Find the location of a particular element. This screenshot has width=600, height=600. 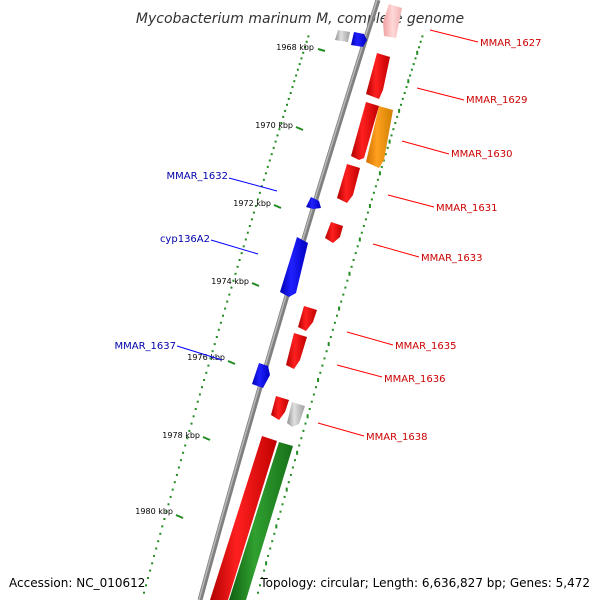

gene-label-mmar-1630: MMAR_1630 is located at coordinates (482, 154).